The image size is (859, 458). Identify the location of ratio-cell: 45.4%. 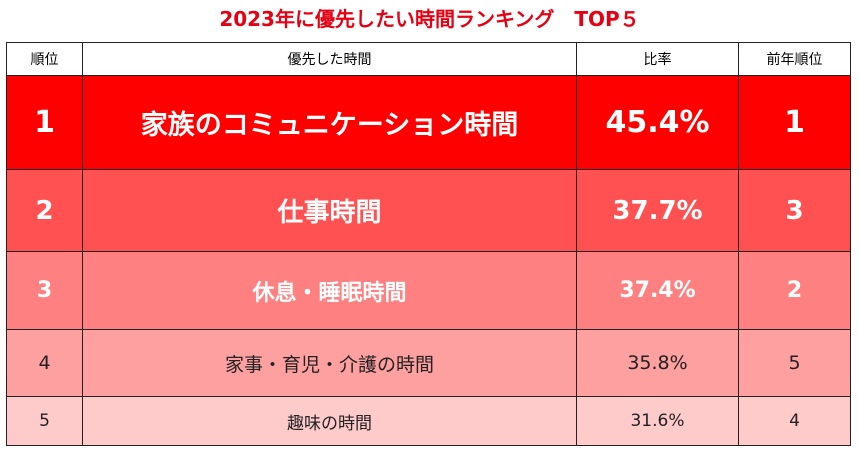
(657, 122).